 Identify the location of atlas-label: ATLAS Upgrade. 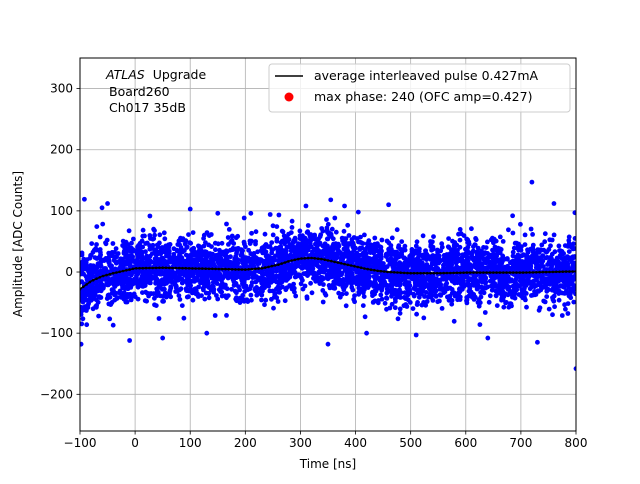
(155, 74).